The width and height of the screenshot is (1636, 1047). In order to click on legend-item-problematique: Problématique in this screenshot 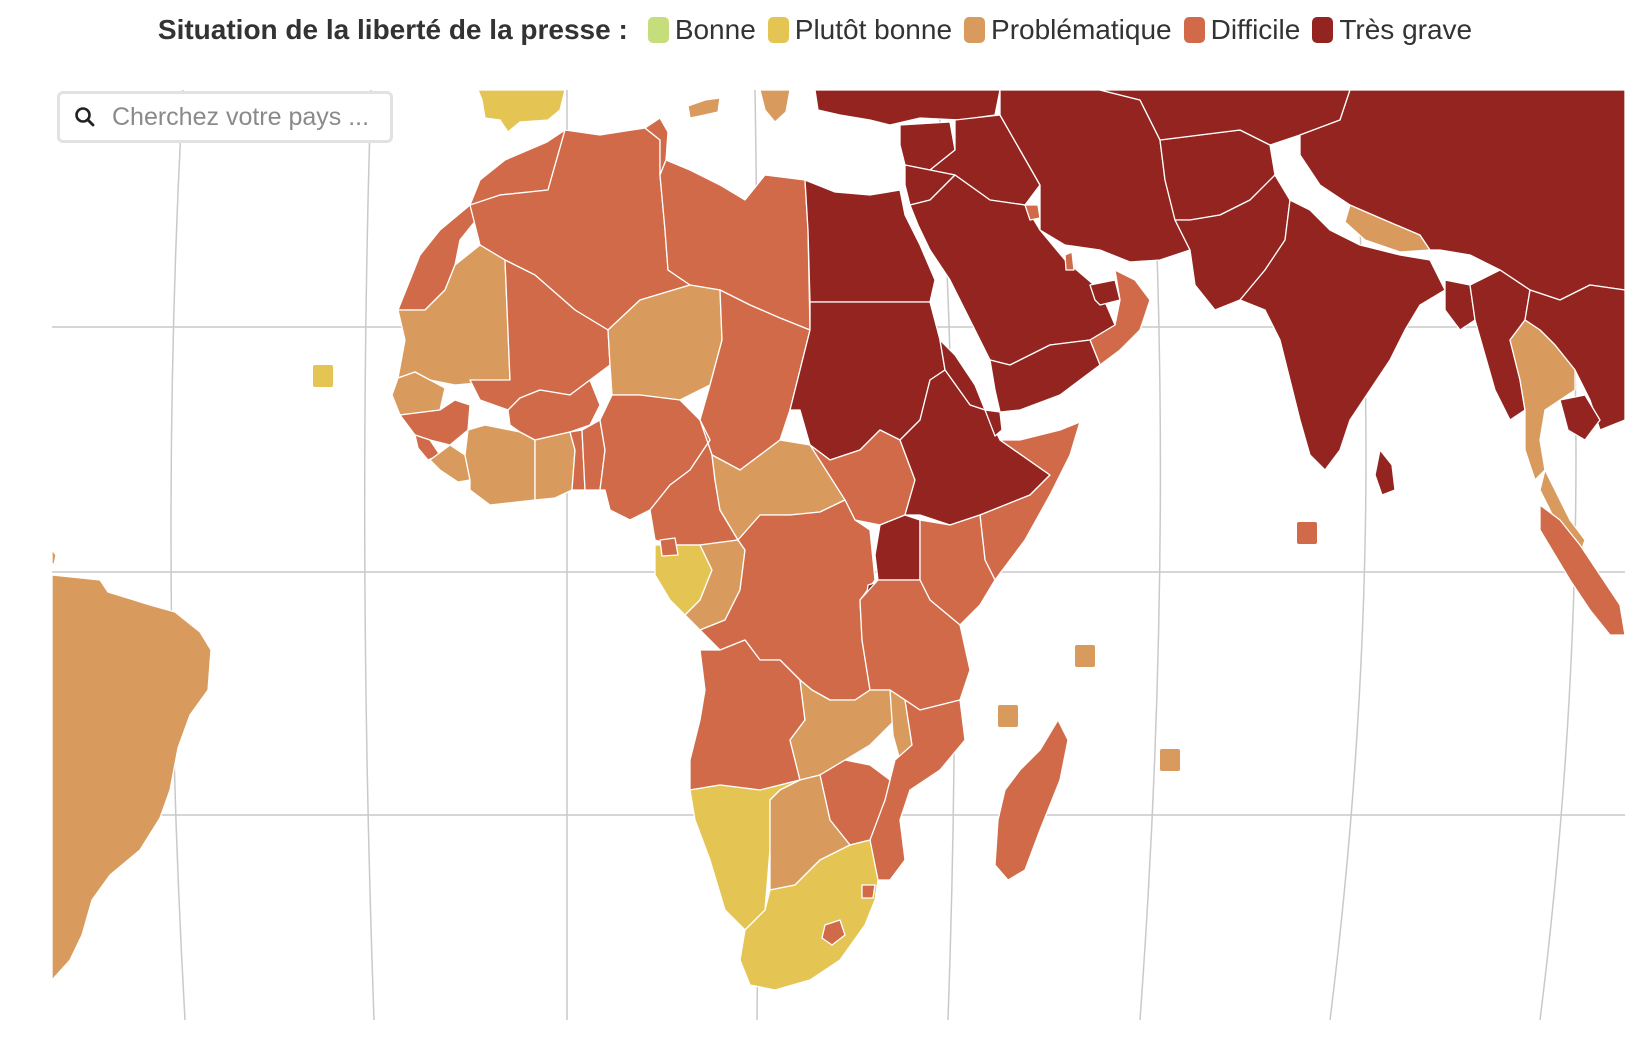, I will do `click(1068, 30)`.